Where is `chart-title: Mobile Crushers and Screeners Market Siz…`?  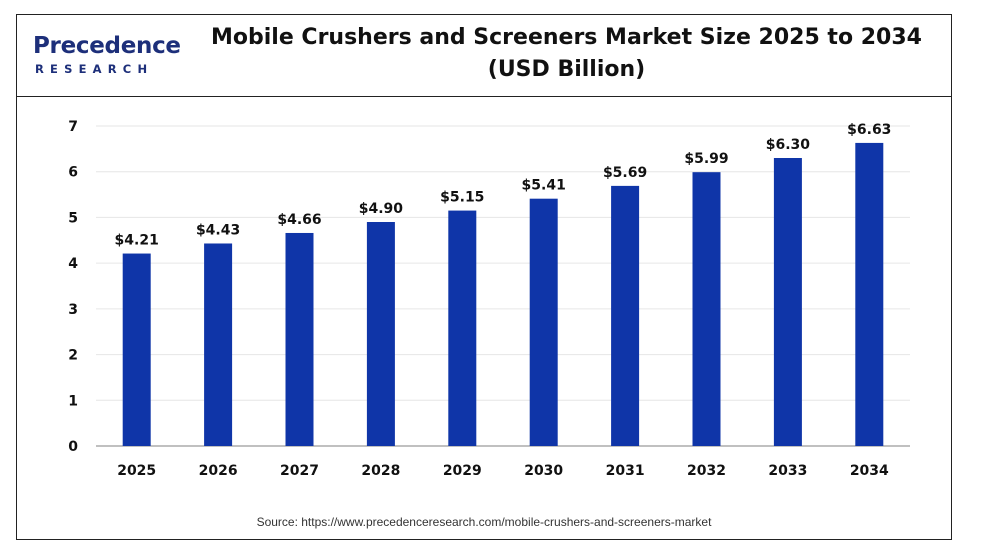
chart-title: Mobile Crushers and Screeners Market Siz… is located at coordinates (566, 37).